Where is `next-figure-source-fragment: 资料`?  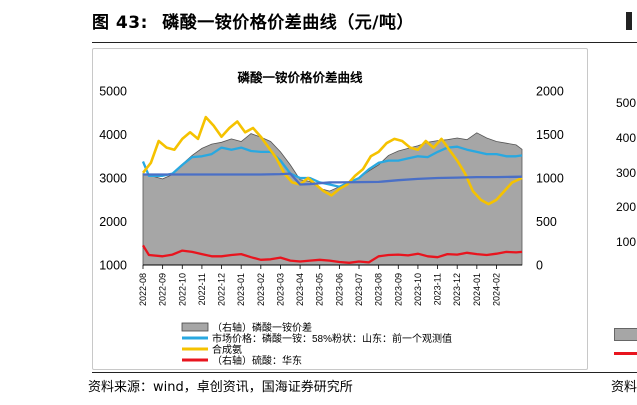 next-figure-source-fragment: 资料 is located at coordinates (624, 387).